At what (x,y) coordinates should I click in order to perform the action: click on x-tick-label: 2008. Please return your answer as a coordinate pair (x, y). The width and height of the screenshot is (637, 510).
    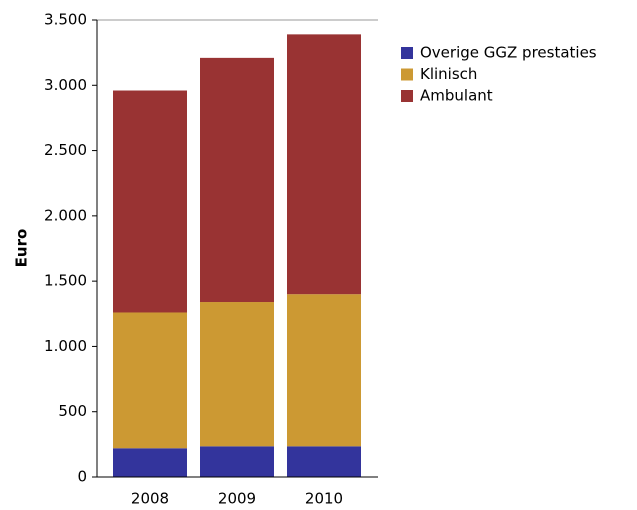
    Looking at the image, I should click on (150, 499).